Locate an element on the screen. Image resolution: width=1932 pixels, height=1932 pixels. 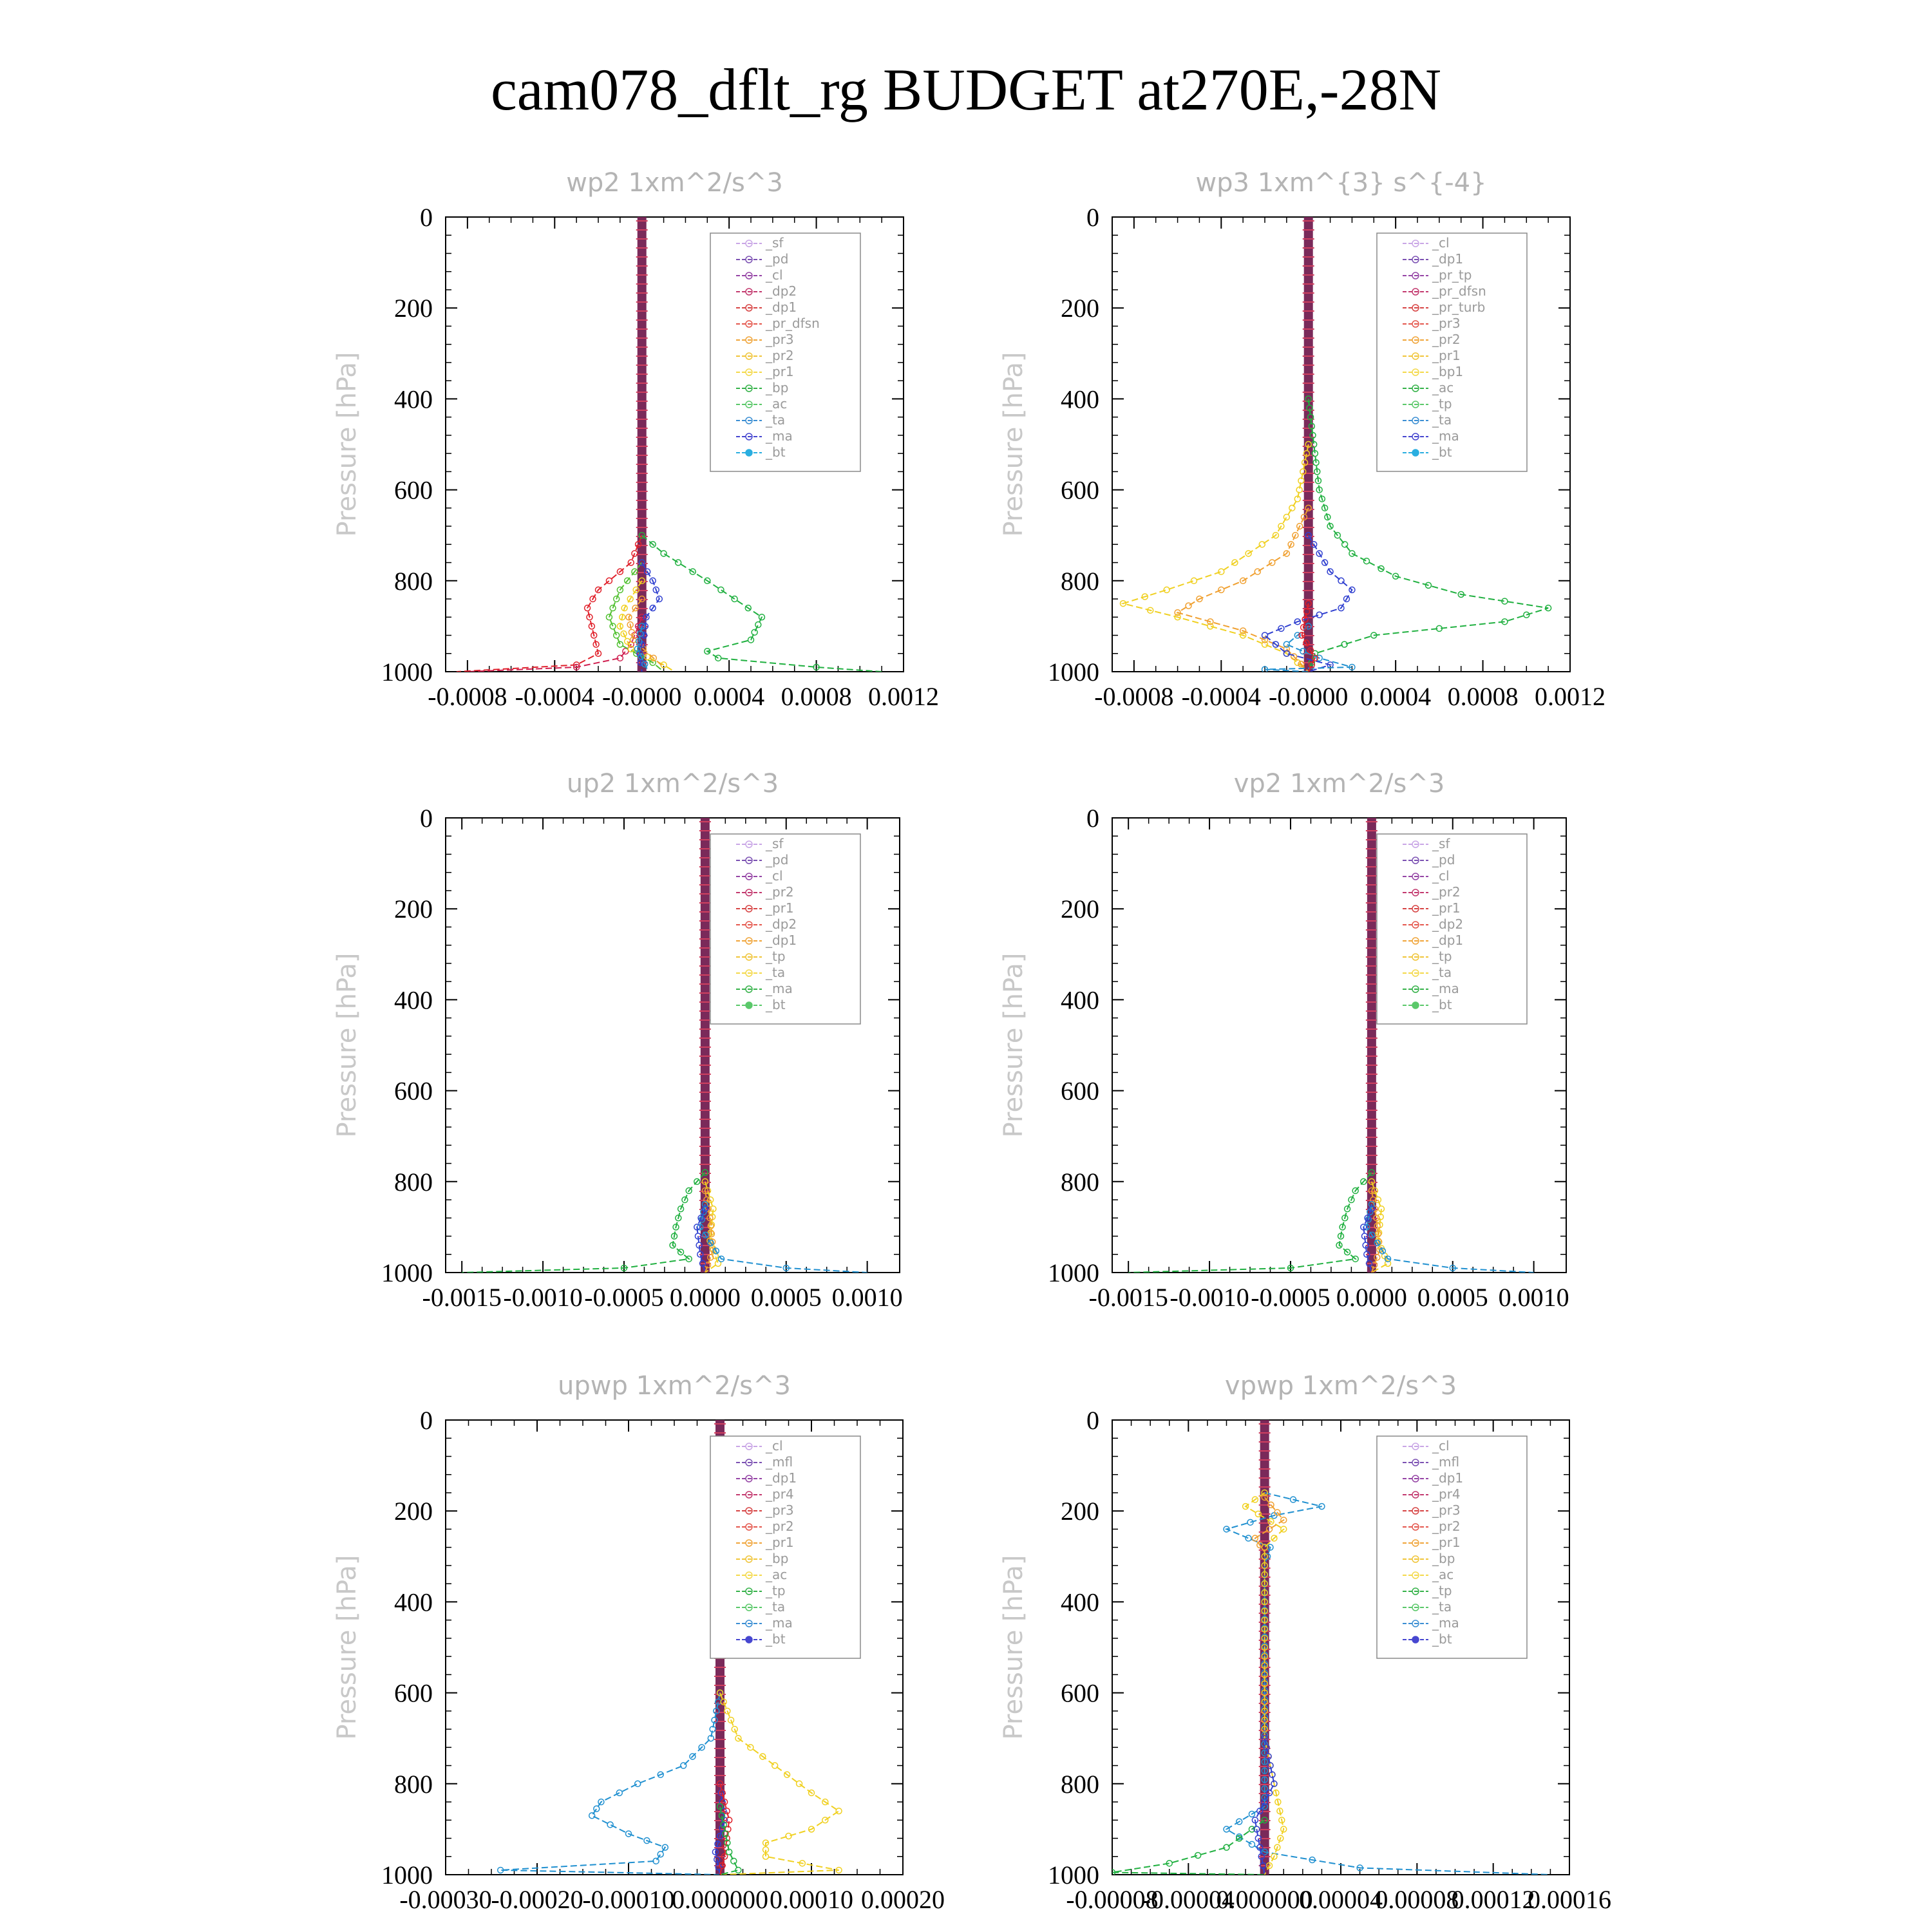
y-tick-label: 1000 is located at coordinates (407, 1272).